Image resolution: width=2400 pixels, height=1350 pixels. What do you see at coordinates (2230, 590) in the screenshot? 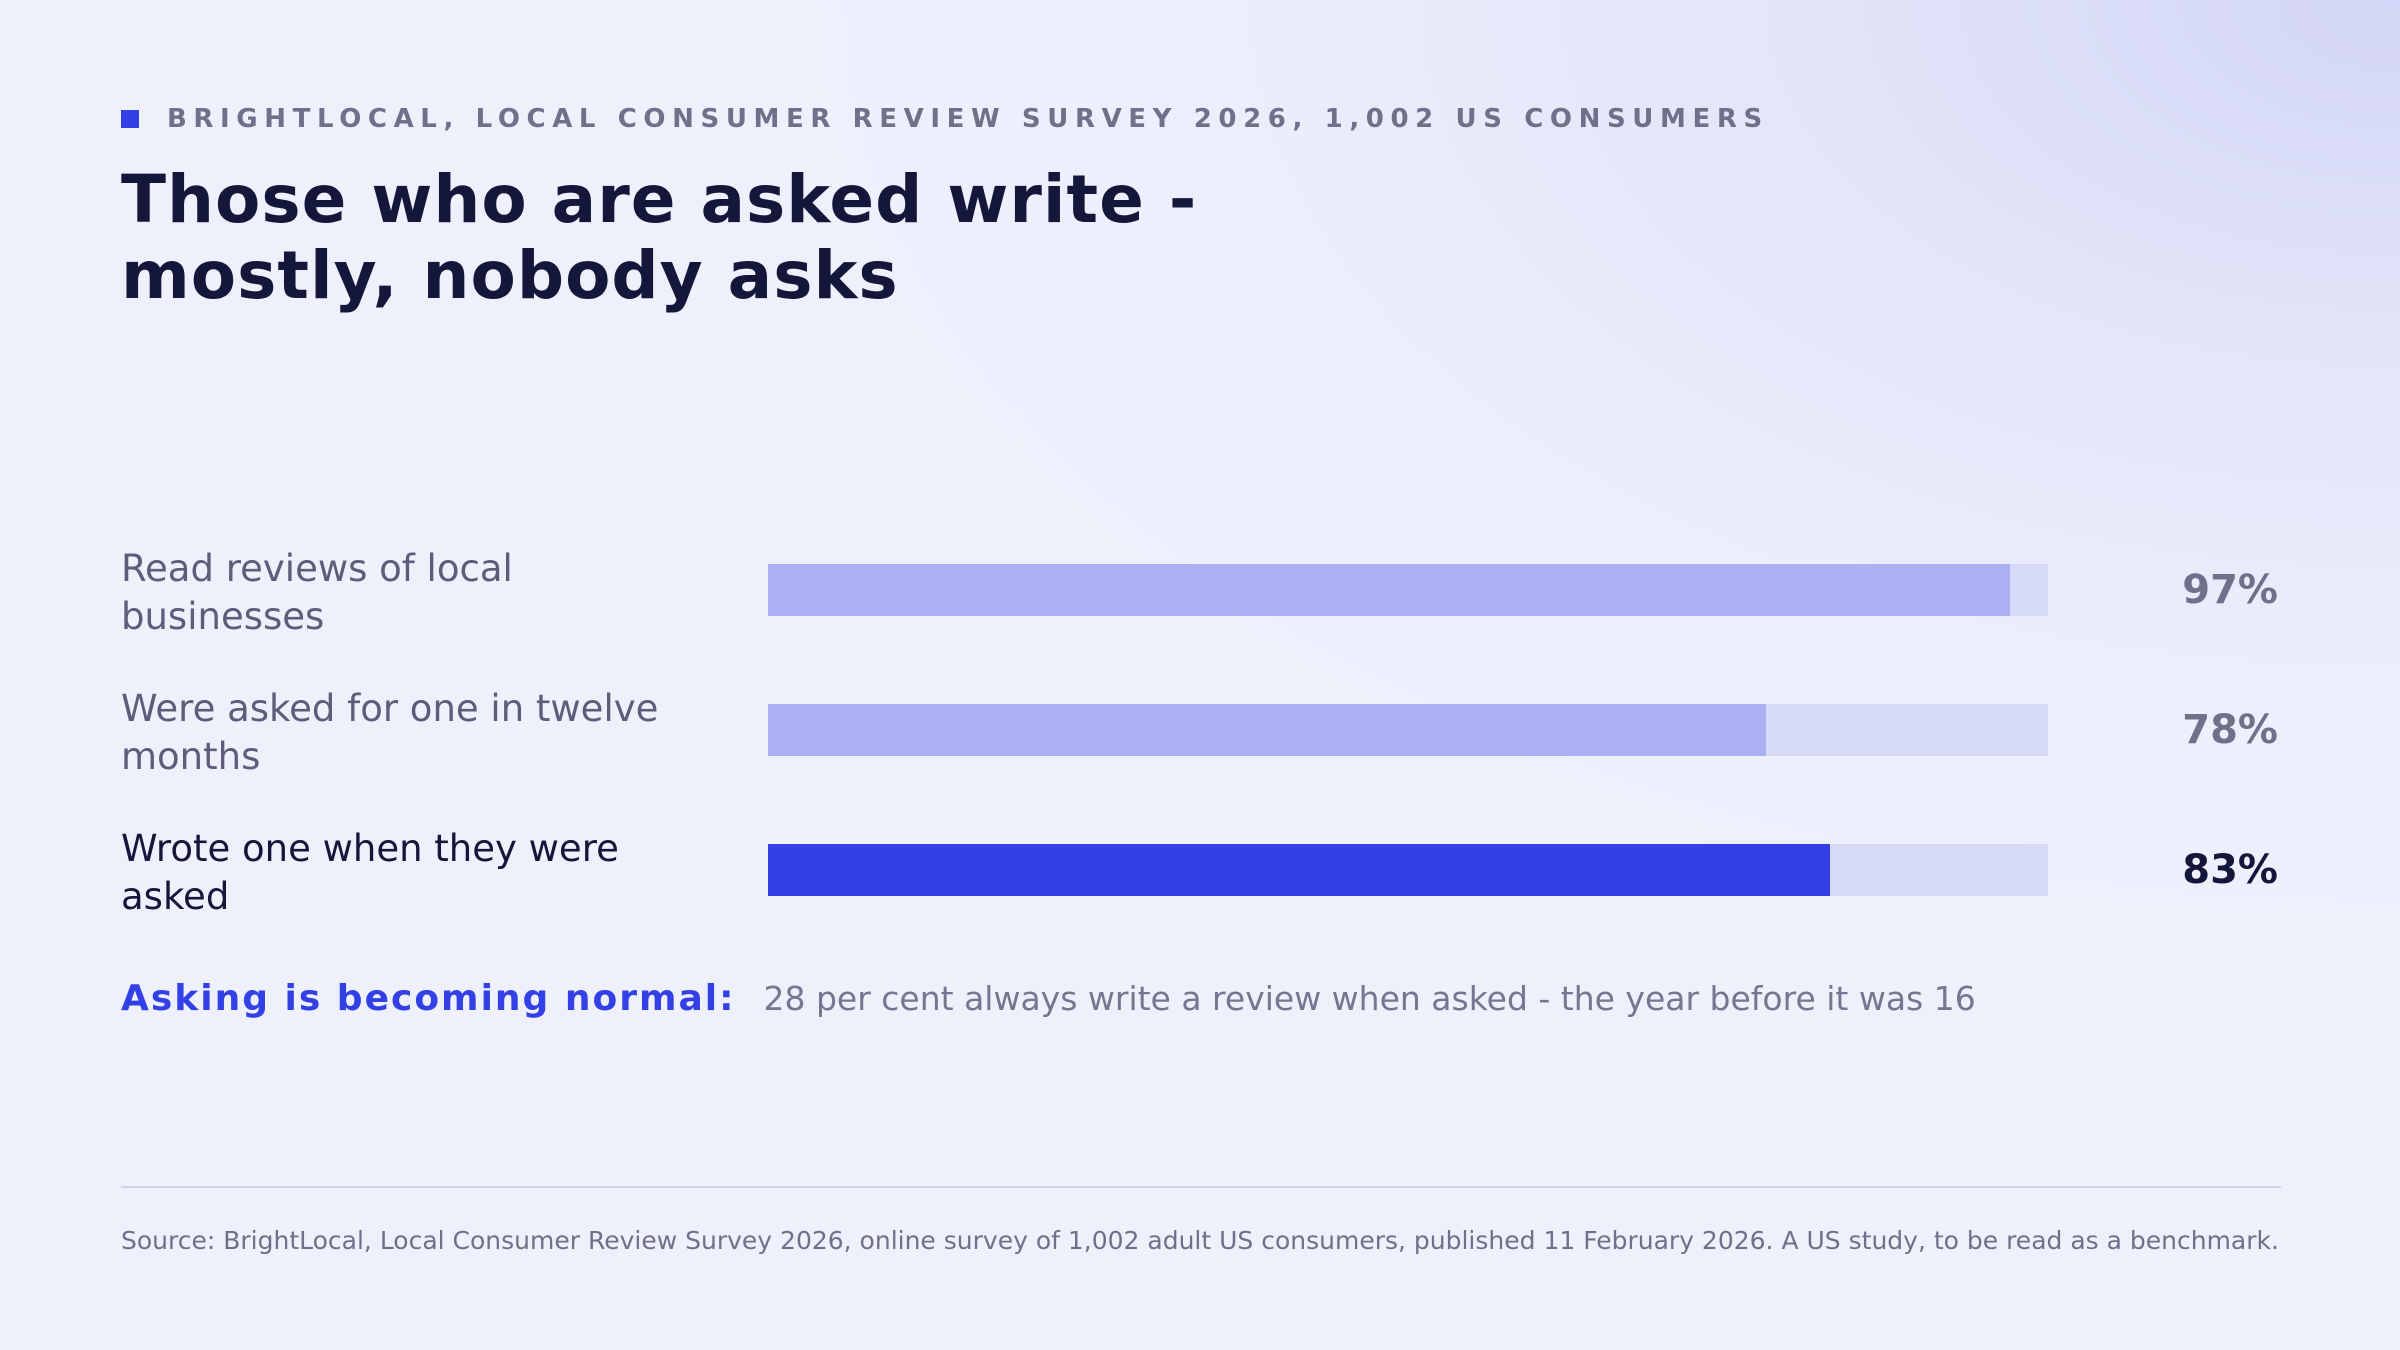
I see `bar-value-label: 97%` at bounding box center [2230, 590].